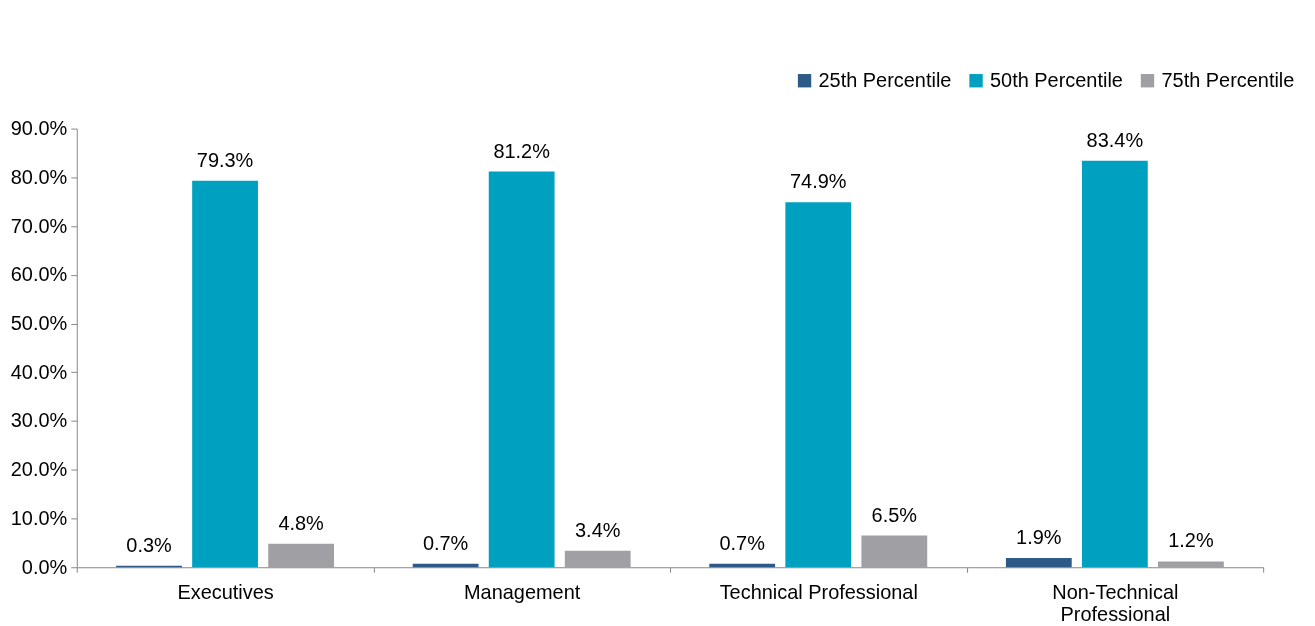 This screenshot has width=1315, height=626. I want to click on data-label: 4.8%, so click(301, 522).